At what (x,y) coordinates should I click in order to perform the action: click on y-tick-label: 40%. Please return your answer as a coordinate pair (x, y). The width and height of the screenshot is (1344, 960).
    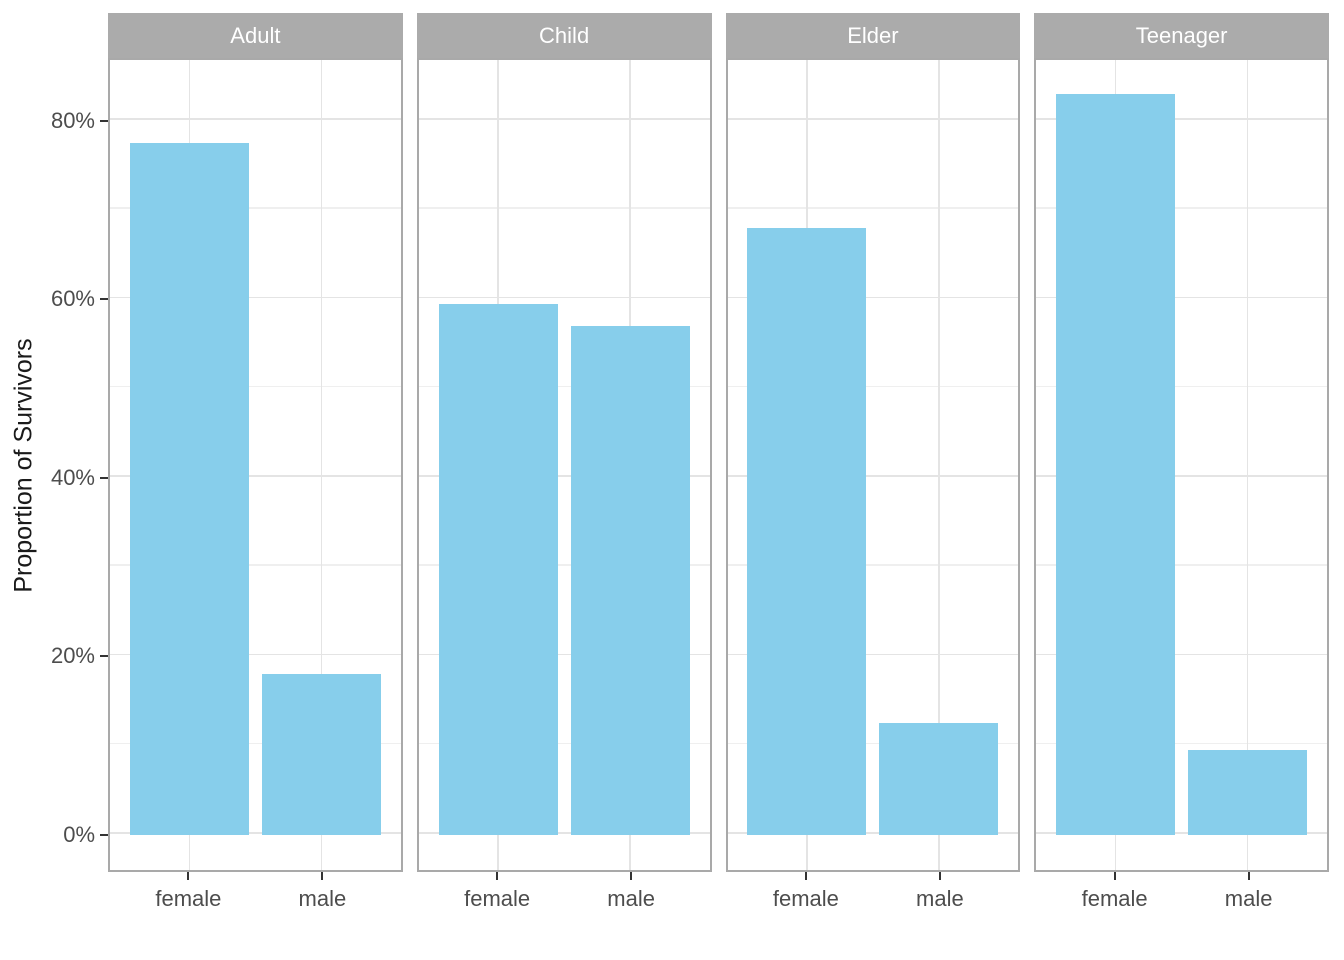
    Looking at the image, I should click on (72, 477).